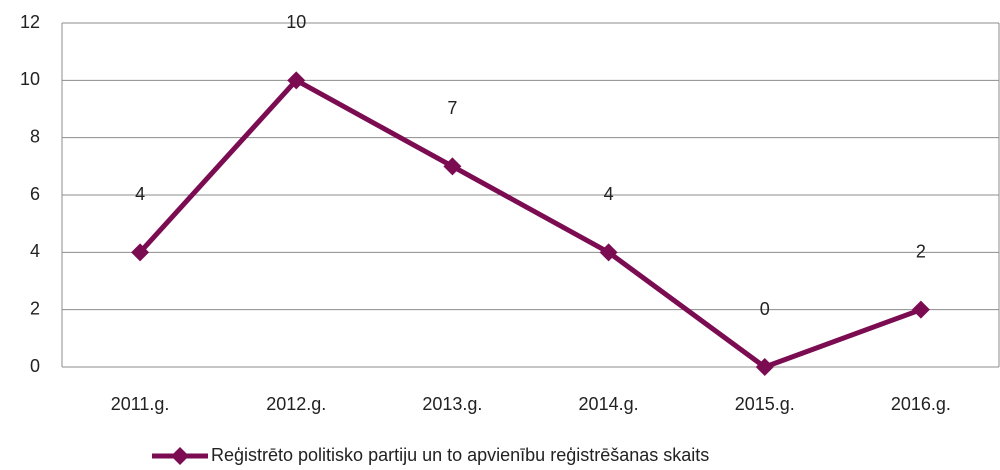 Image resolution: width=1000 pixels, height=470 pixels. What do you see at coordinates (609, 404) in the screenshot?
I see `x-tick-label: 2014.g.` at bounding box center [609, 404].